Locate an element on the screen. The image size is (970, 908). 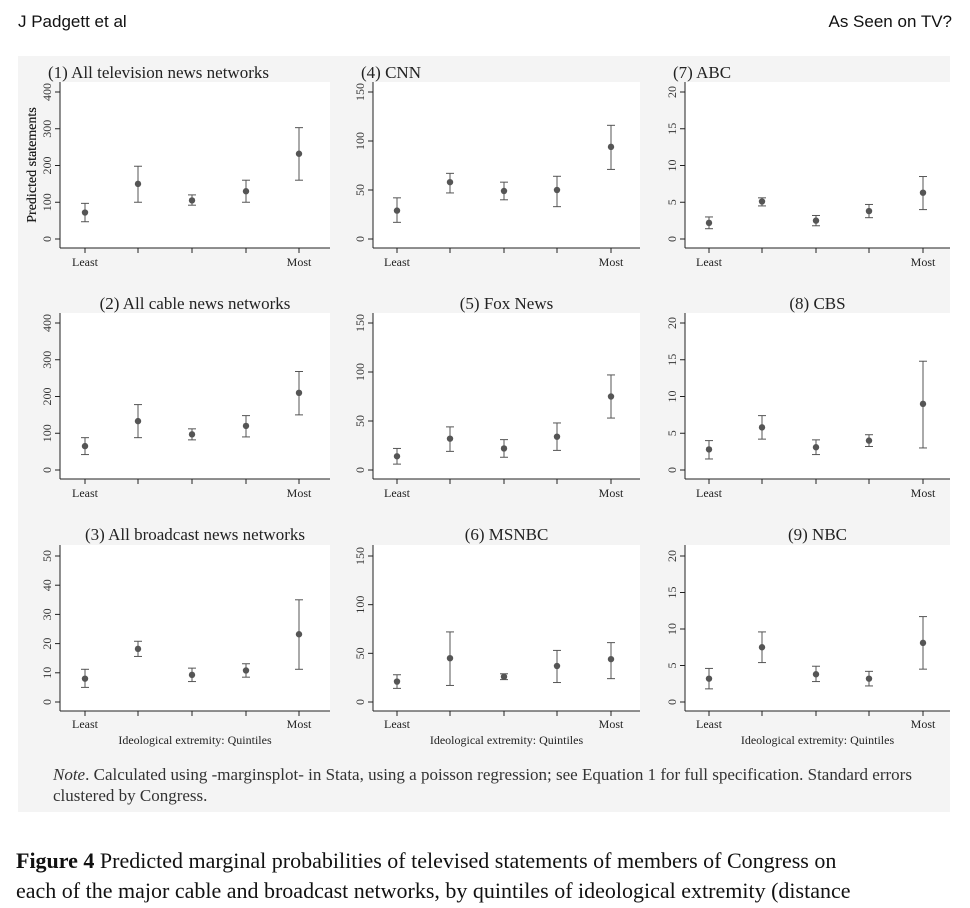
panel-8-y-tick-label: 10 is located at coordinates (672, 397).